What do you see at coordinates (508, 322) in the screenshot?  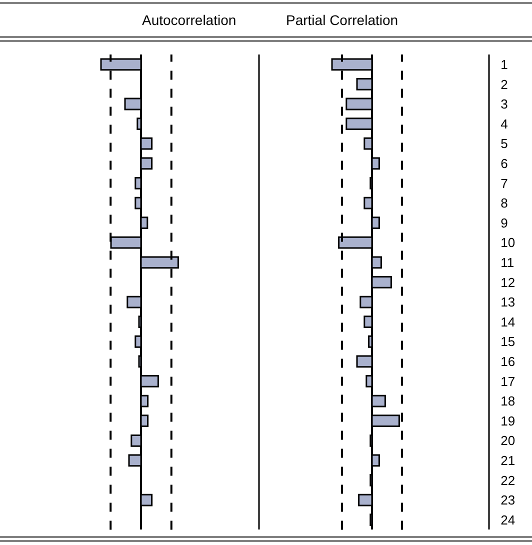 I see `y-tick-label: 14` at bounding box center [508, 322].